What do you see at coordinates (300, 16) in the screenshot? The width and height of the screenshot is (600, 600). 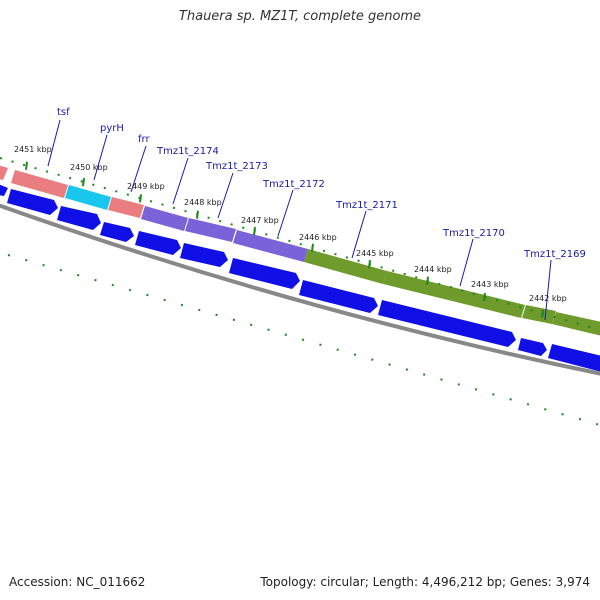 I see `map-title: Thauera sp. MZ1T, complete genome` at bounding box center [300, 16].